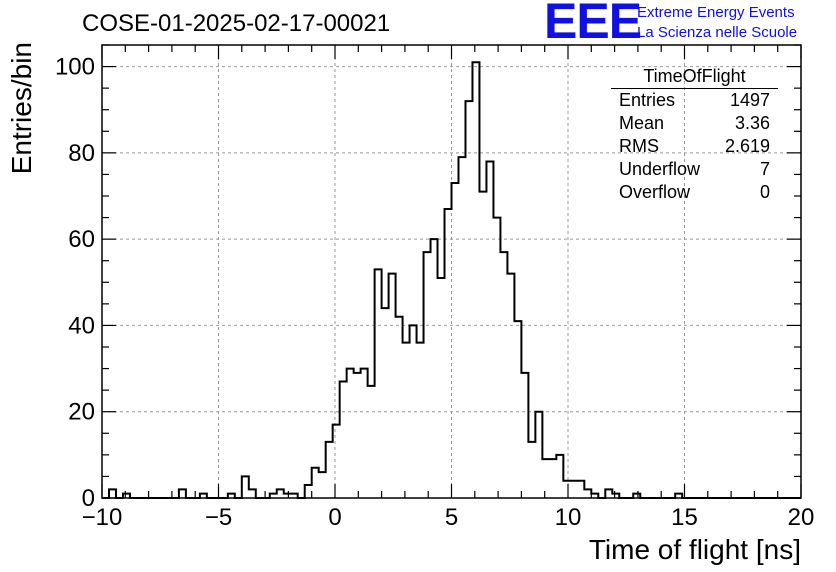 The image size is (836, 572). What do you see at coordinates (75, 67) in the screenshot?
I see `y-tick-label: 100` at bounding box center [75, 67].